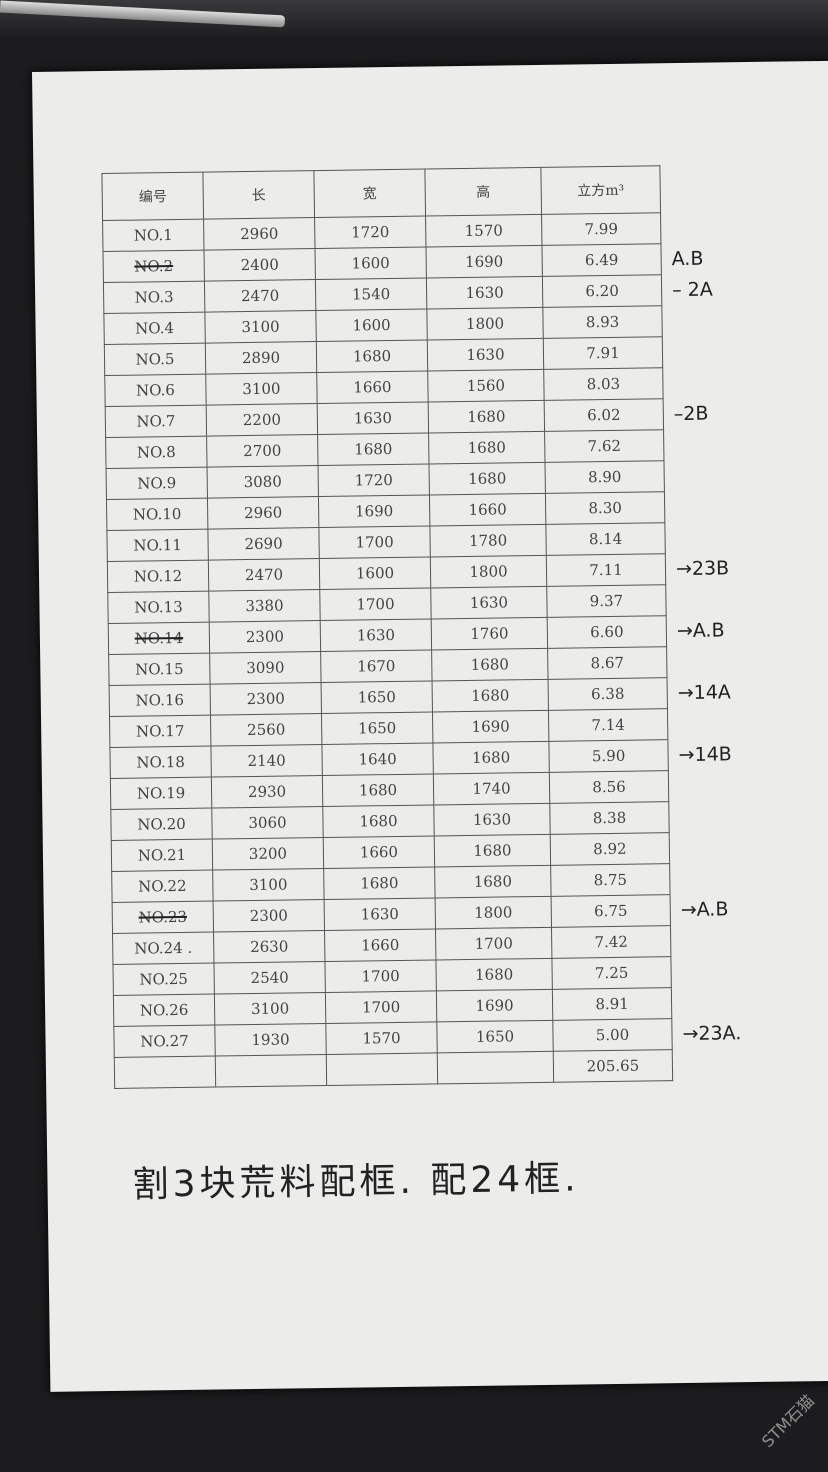 This screenshot has height=1472, width=828. Describe the element at coordinates (262, 420) in the screenshot. I see `length-cell: 2200` at that location.